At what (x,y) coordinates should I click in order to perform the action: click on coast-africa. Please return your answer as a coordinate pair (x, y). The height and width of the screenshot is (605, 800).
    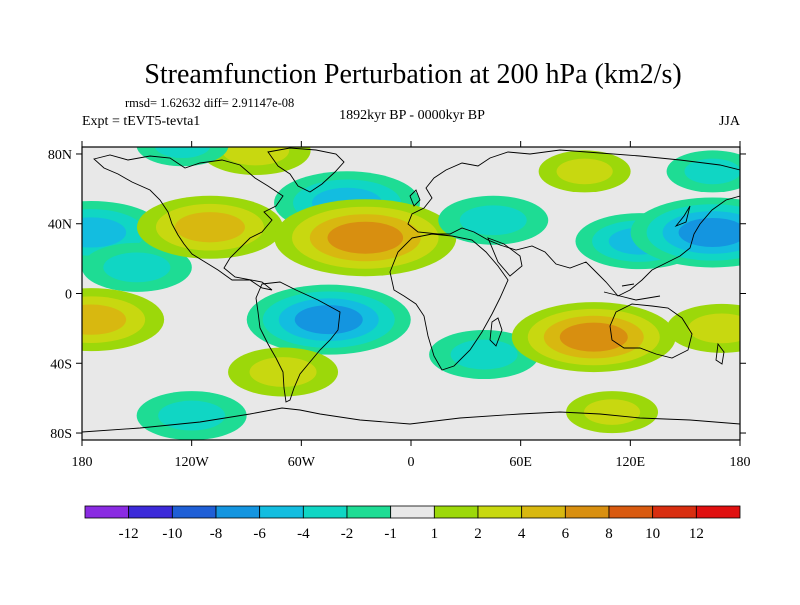
    Looking at the image, I should click on (449, 302).